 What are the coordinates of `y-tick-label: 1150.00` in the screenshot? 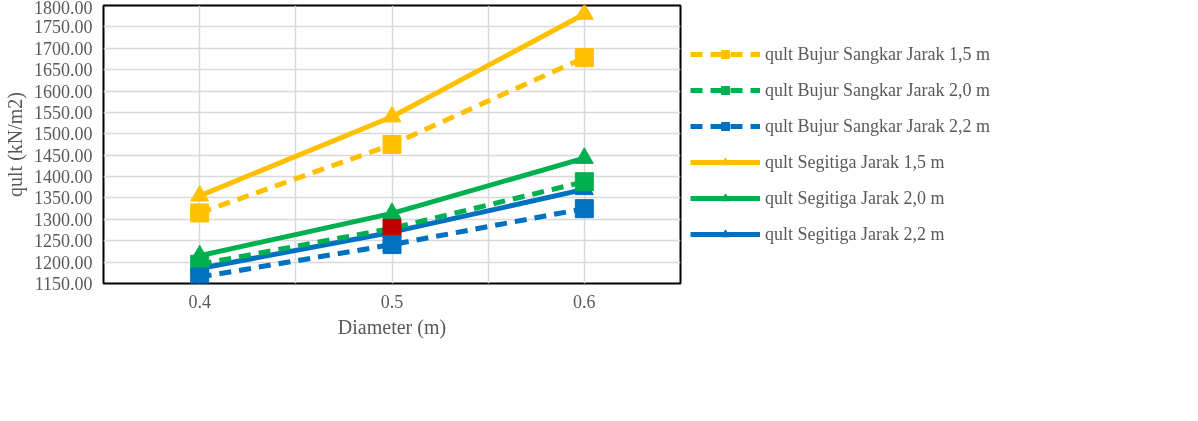 It's located at (63, 284).